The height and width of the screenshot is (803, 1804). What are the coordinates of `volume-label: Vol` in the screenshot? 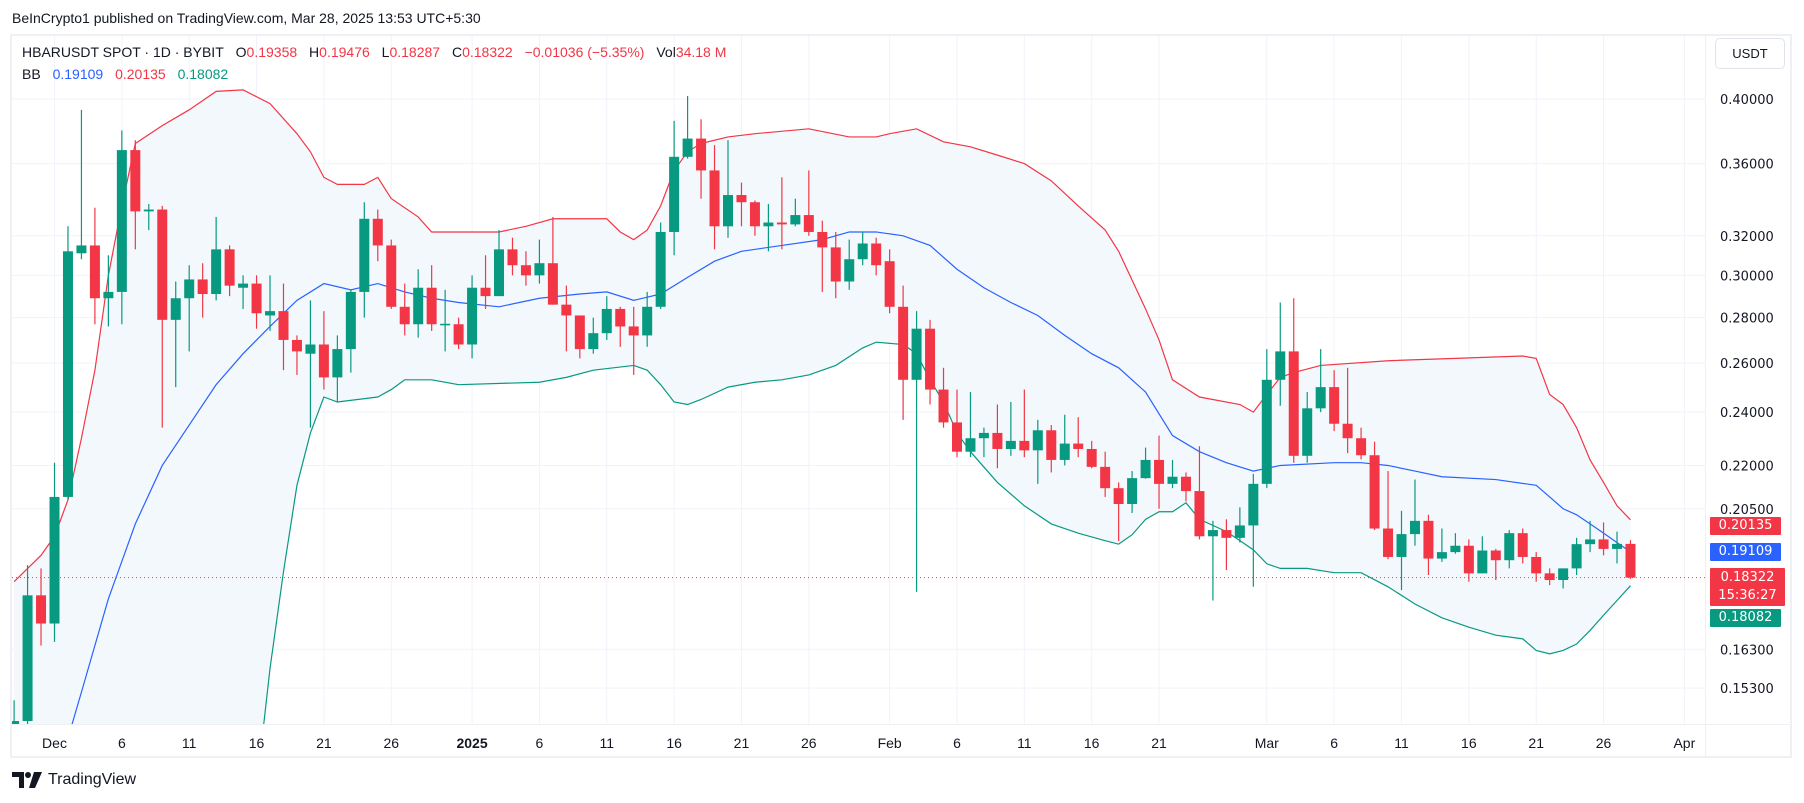 It's located at (666, 52).